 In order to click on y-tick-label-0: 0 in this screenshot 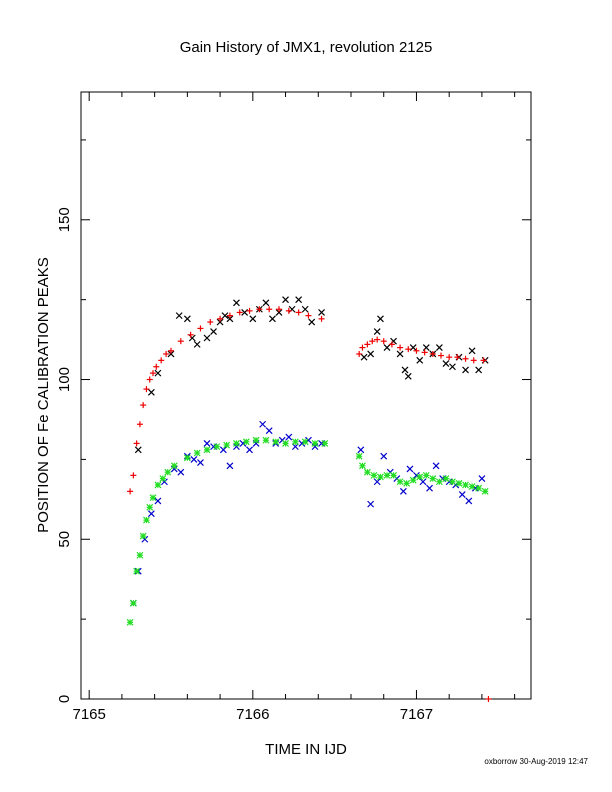, I will do `click(64, 699)`.